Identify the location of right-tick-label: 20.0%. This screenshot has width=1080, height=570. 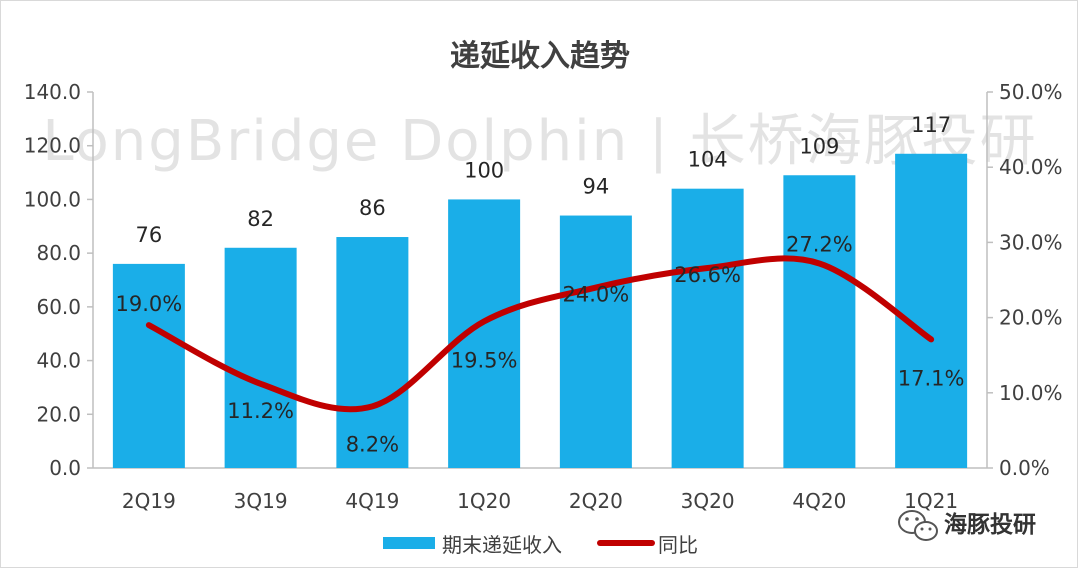
(1031, 318).